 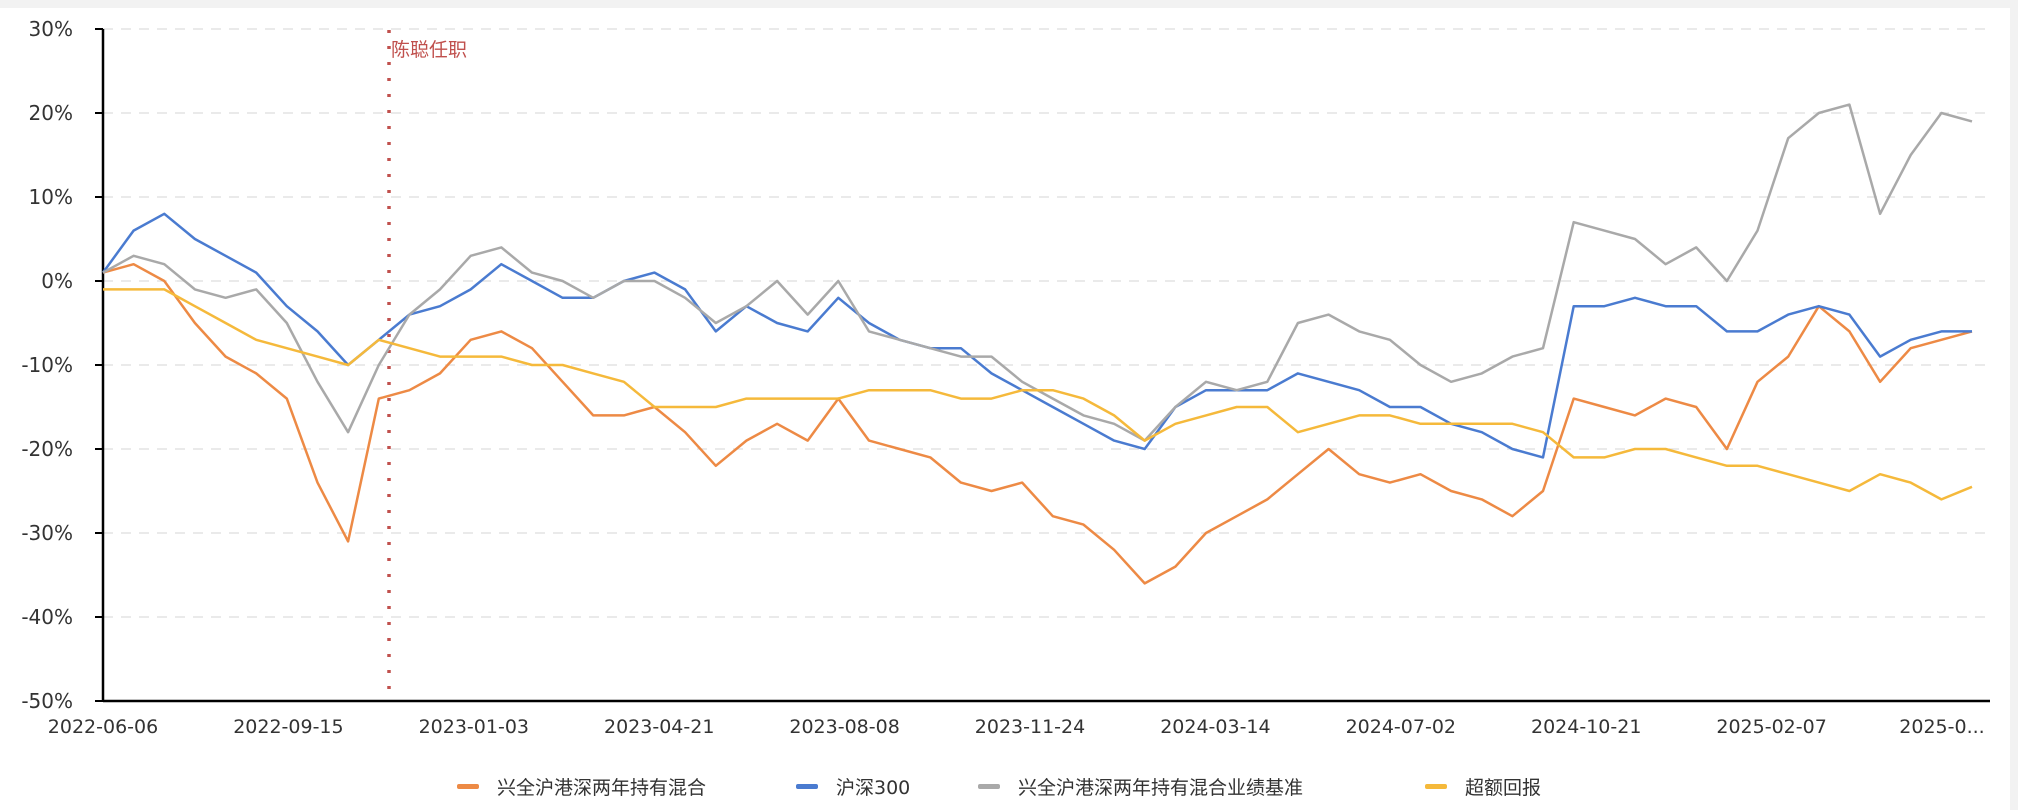 What do you see at coordinates (57, 281) in the screenshot?
I see `y-tick-label: 0%` at bounding box center [57, 281].